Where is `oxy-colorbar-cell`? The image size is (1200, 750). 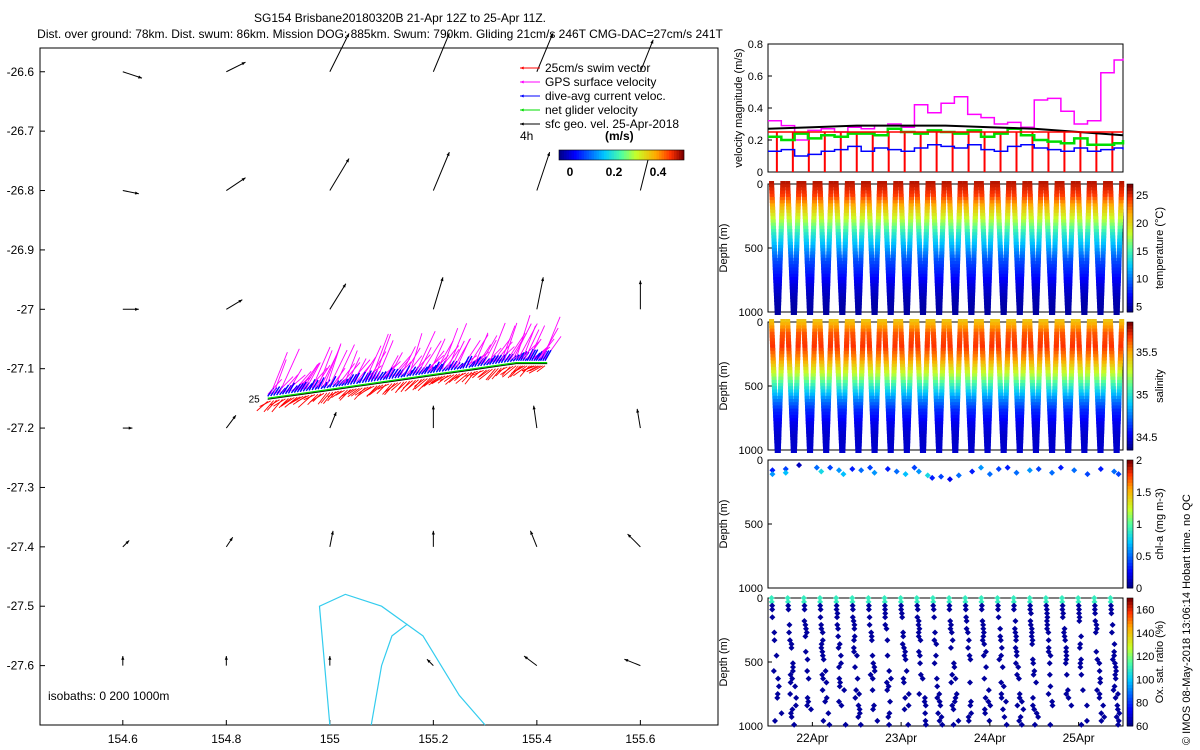
oxy-colorbar-cell is located at coordinates (1130, 600).